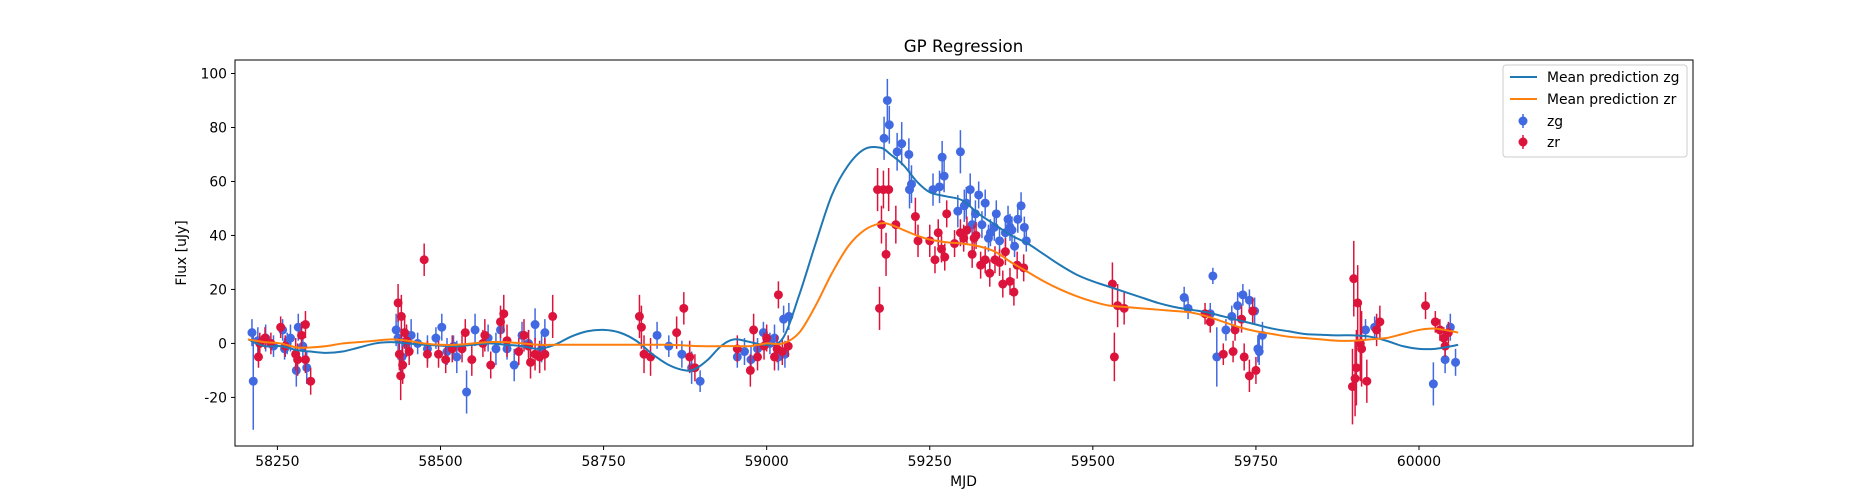 Image resolution: width=1875 pixels, height=500 pixels. What do you see at coordinates (217, 236) in the screenshot?
I see `y-axis: -20 0 20 40 60 80 100` at bounding box center [217, 236].